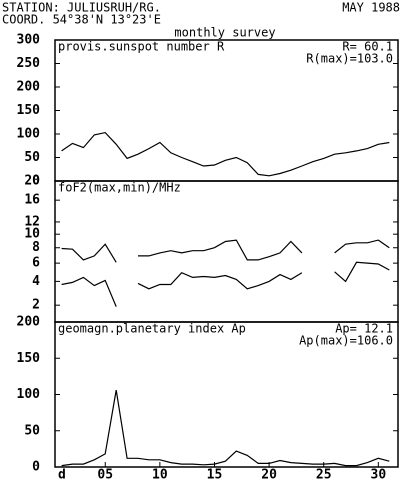 This screenshot has height=480, width=408. Describe the element at coordinates (81, 20) in the screenshot. I see `coord: COORD. 54°38'N 13°23'E` at that location.